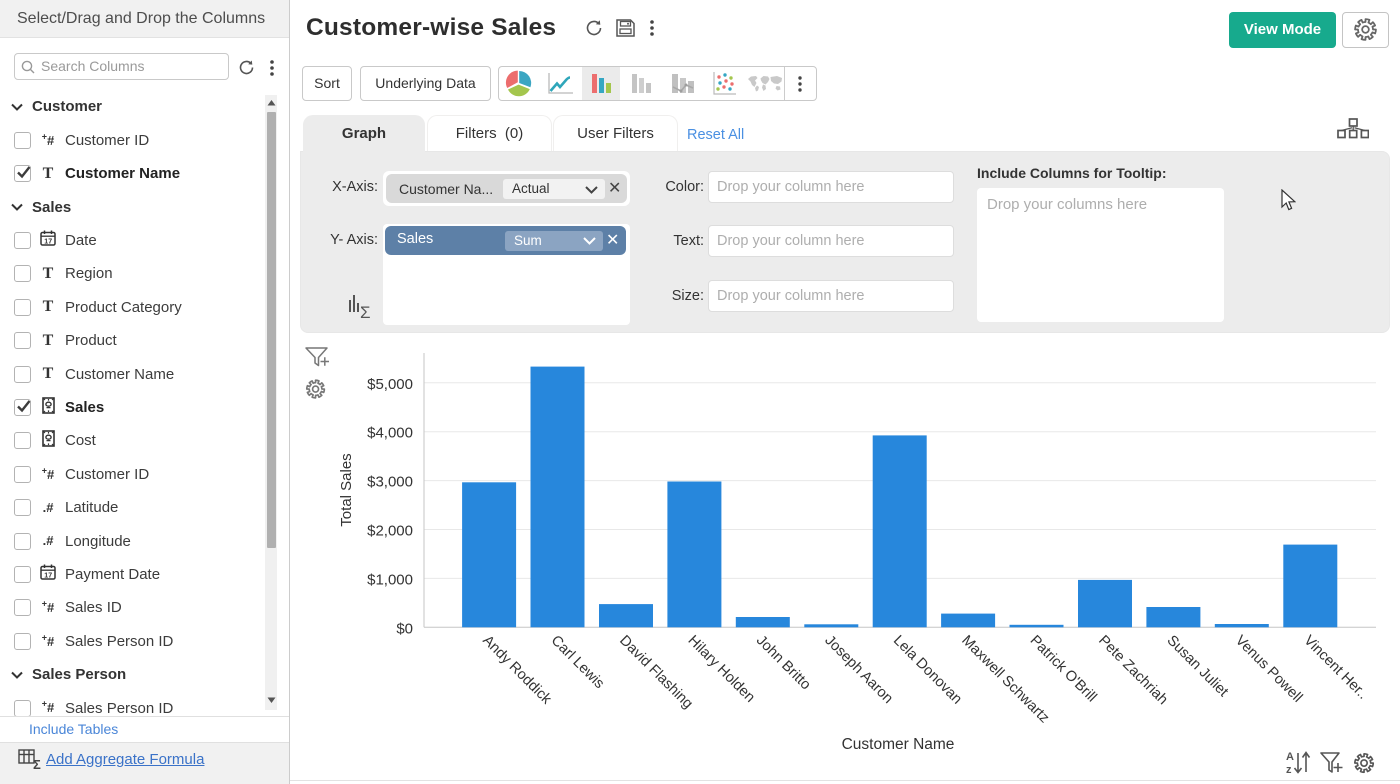 The image size is (1400, 784). What do you see at coordinates (346, 489) in the screenshot?
I see `svg-text: Total Sales` at bounding box center [346, 489].